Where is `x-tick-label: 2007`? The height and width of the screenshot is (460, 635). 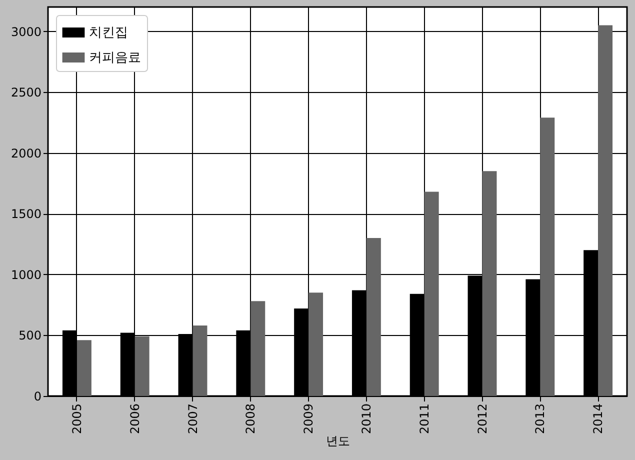 x-tick-label: 2007 is located at coordinates (193, 419).